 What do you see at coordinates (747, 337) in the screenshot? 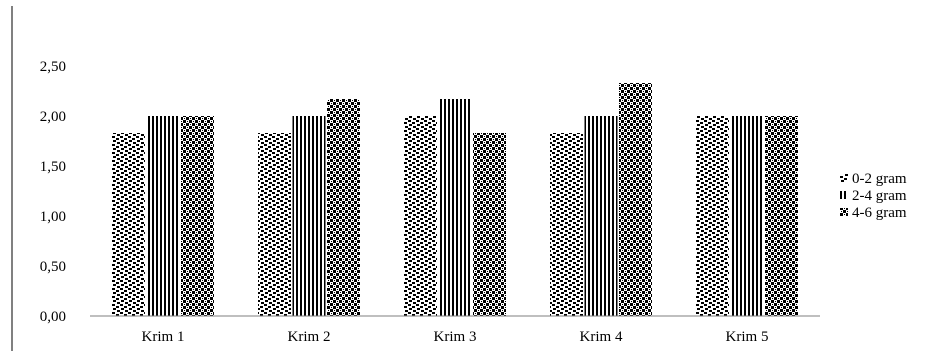
I see `x-tick-label: Krim 5` at bounding box center [747, 337].